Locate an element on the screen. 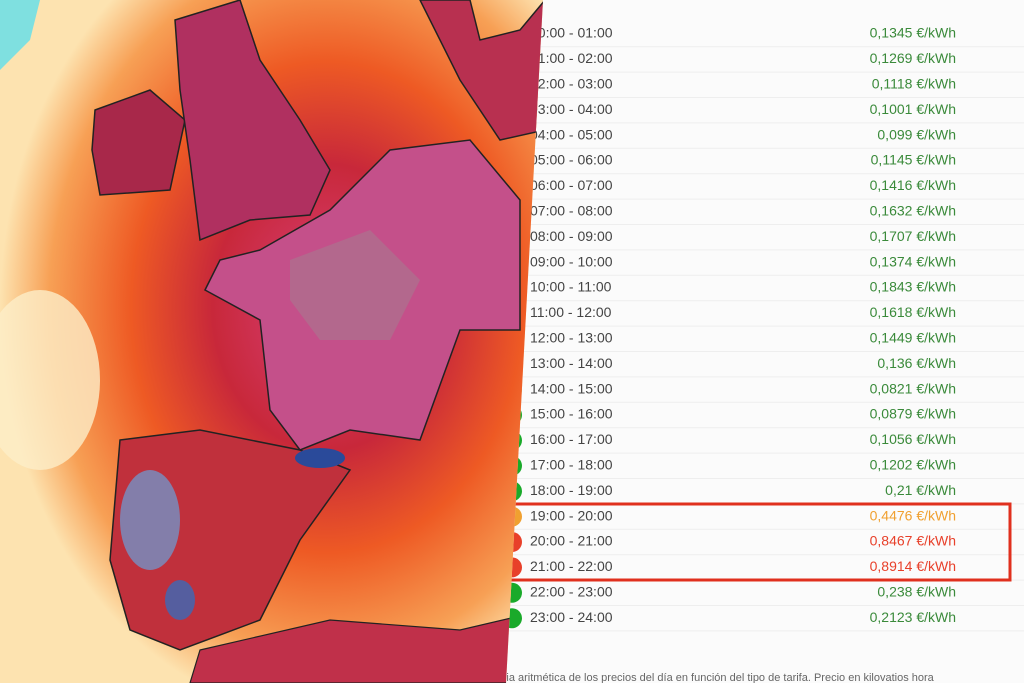  time-range: 08:00 - 09:00 is located at coordinates (571, 236).